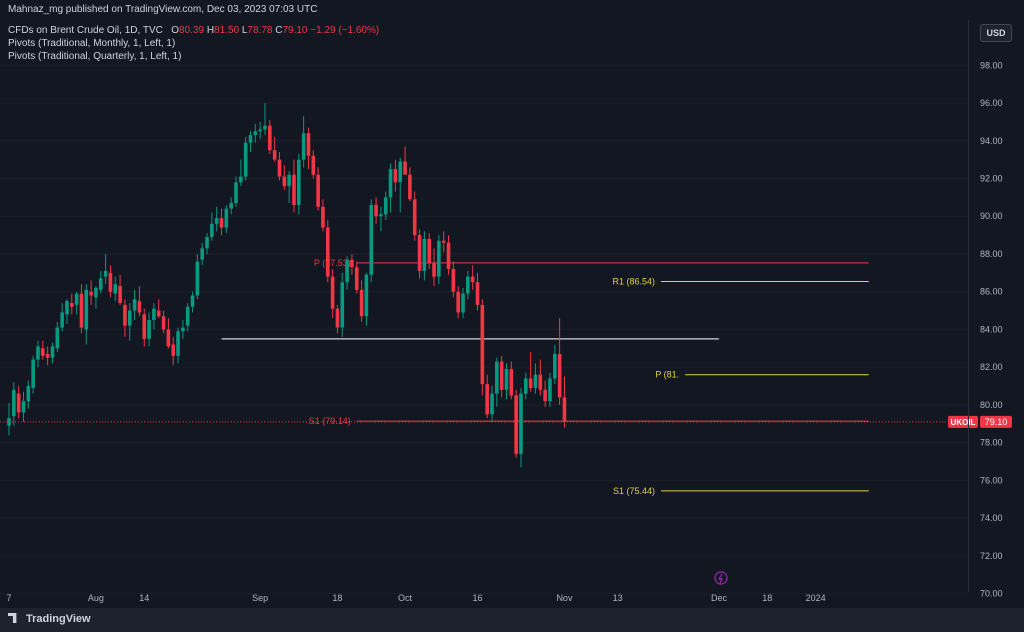 The image size is (1024, 632). Describe the element at coordinates (210, 30) in the screenshot. I see `legend-high-label: H` at that location.